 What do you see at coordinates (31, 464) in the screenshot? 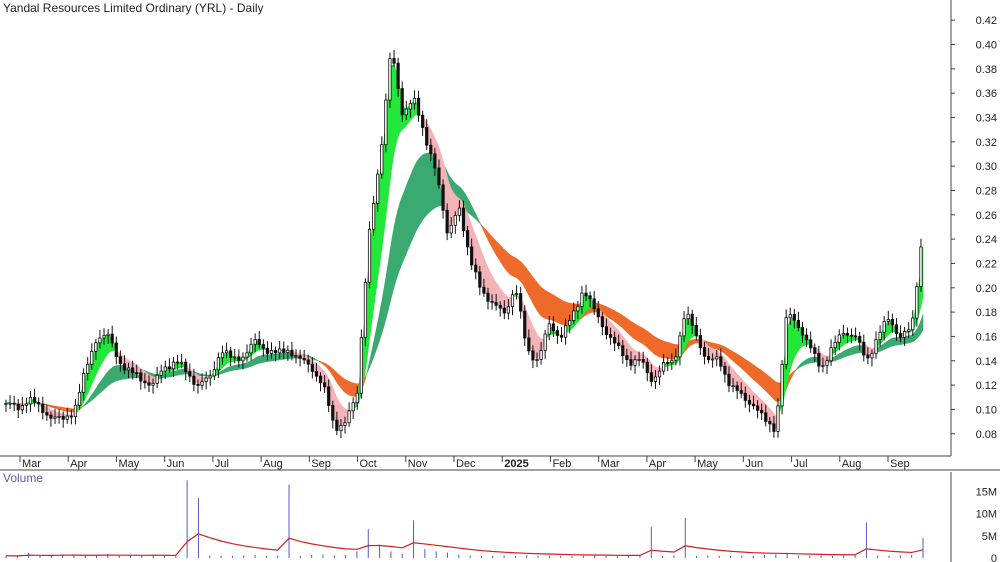
I see `time-tick-label: Mar` at bounding box center [31, 464].